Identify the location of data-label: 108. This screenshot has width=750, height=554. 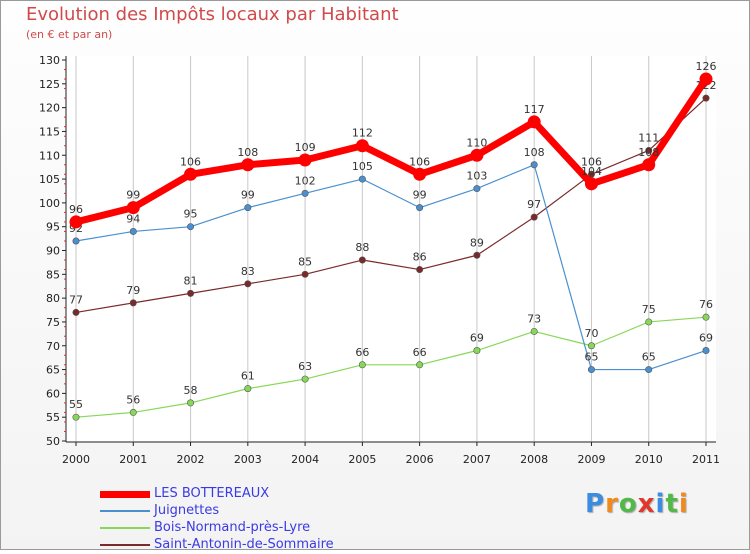
(534, 152).